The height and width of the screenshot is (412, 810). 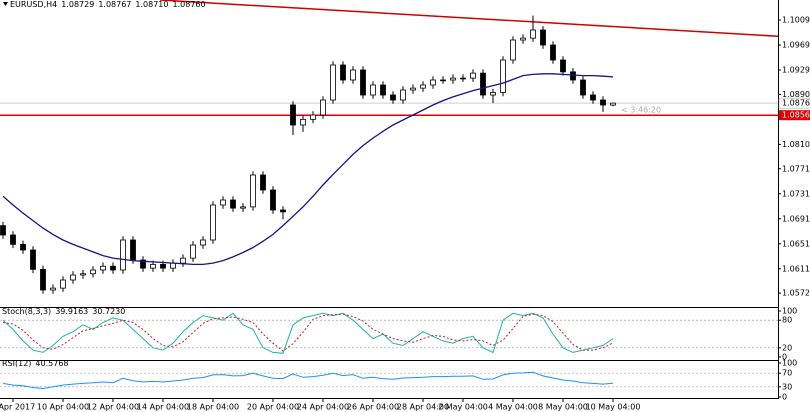 I want to click on y-tick-label: 70, so click(x=787, y=373).